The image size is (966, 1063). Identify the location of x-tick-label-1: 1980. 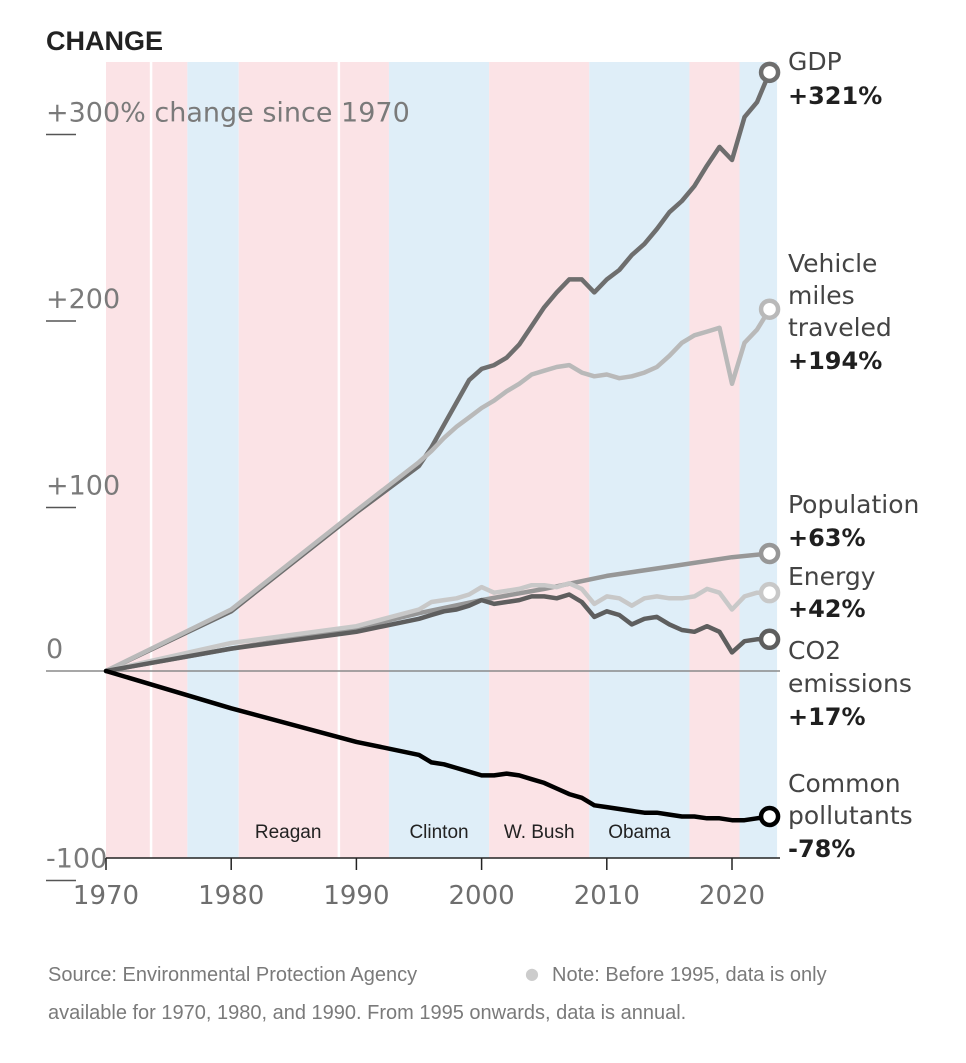
(231, 896).